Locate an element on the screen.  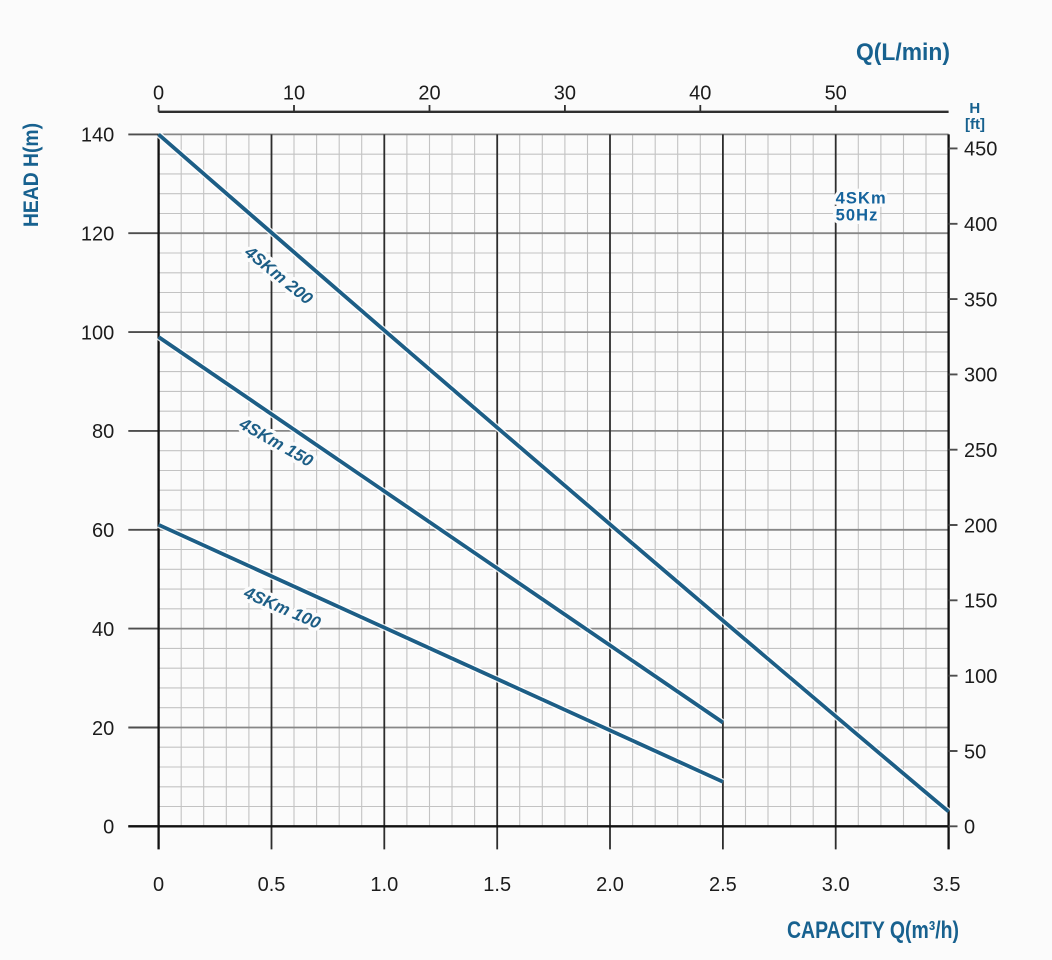
svg-text: 3.0 is located at coordinates (836, 885).